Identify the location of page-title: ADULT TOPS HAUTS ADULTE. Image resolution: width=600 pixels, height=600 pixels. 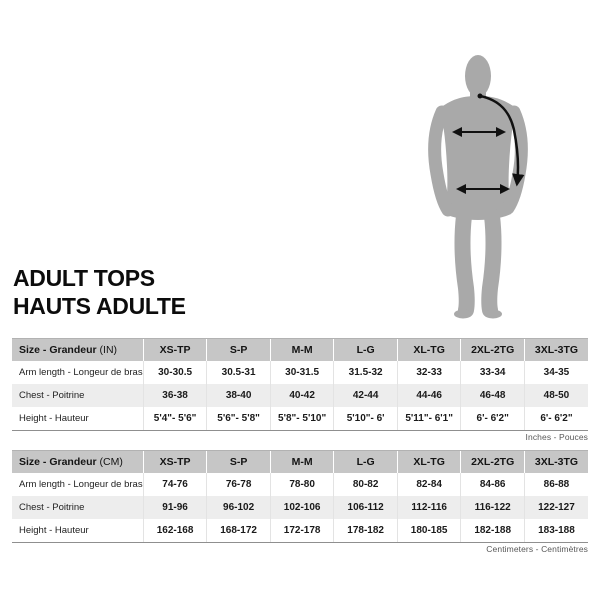
(99, 292).